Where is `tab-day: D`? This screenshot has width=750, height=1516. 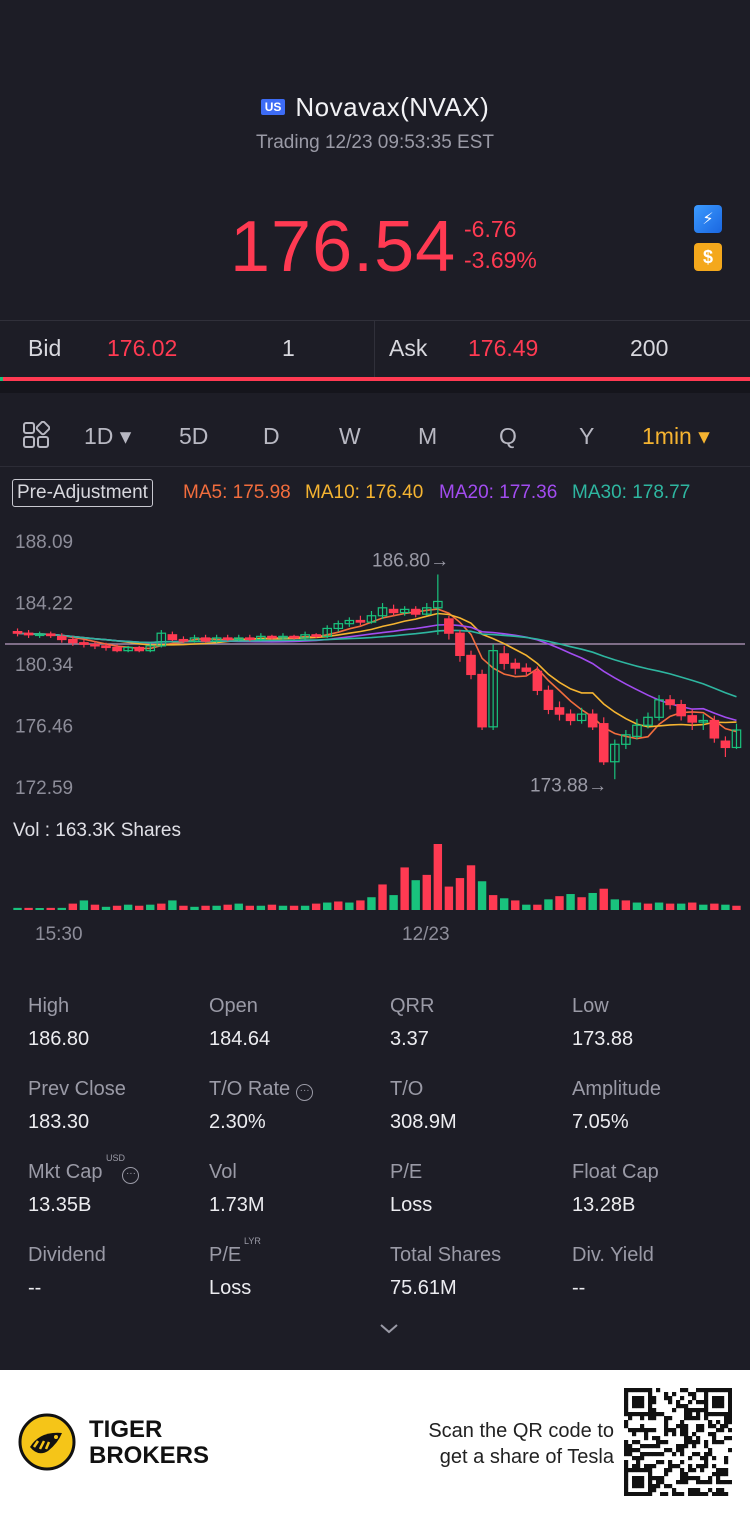
tab-day: D is located at coordinates (271, 436).